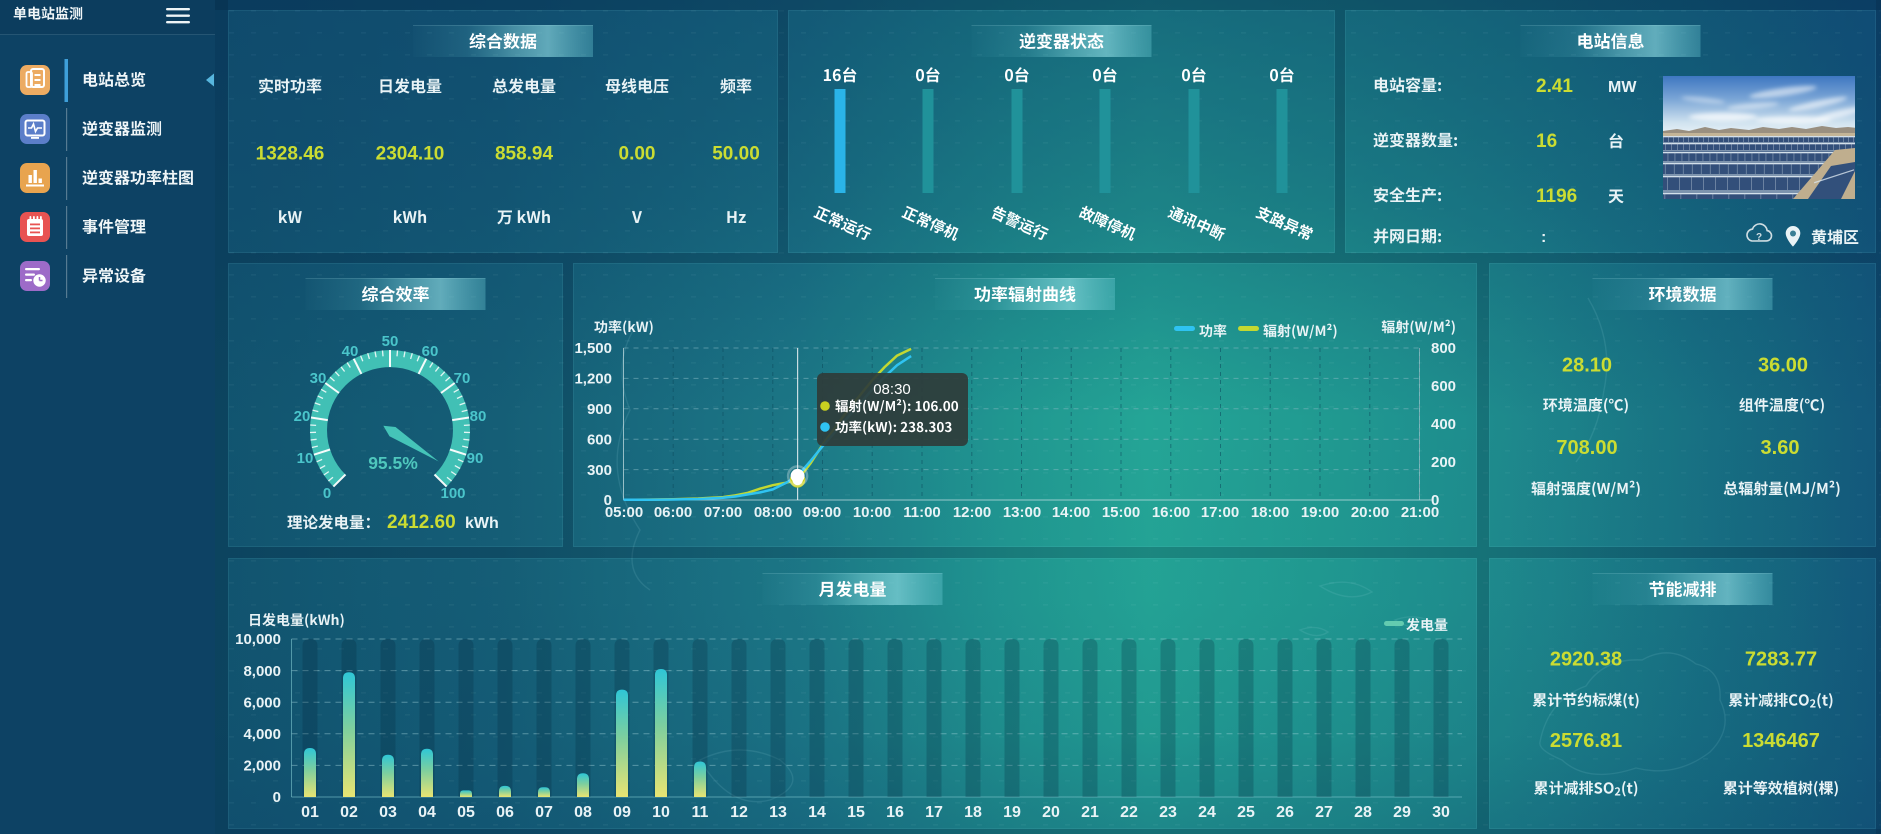  What do you see at coordinates (462, 378) in the screenshot?
I see `svg-text: 70` at bounding box center [462, 378].